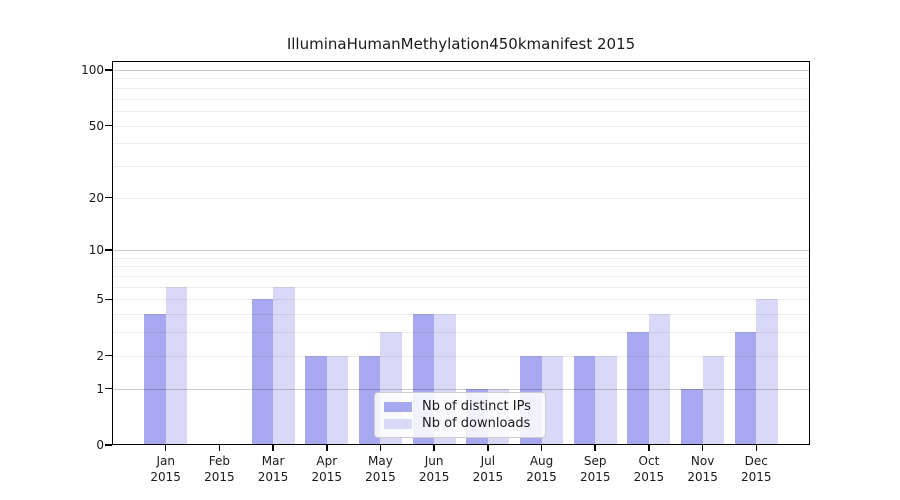 This screenshot has height=500, width=900. Describe the element at coordinates (398, 406) in the screenshot. I see `legend-swatch-distinct-ips` at that location.